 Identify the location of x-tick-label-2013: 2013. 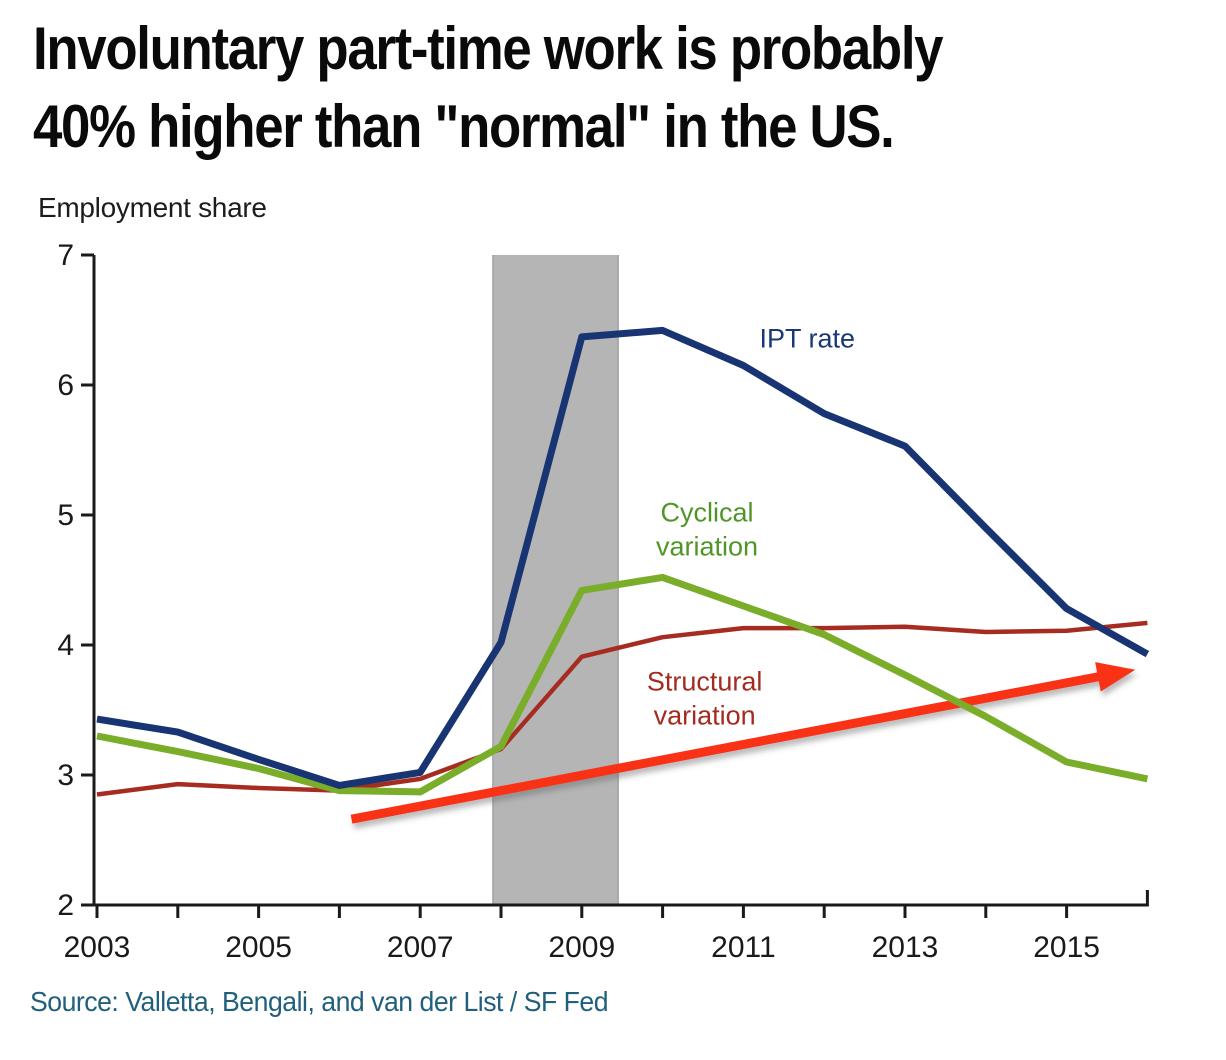
(905, 945).